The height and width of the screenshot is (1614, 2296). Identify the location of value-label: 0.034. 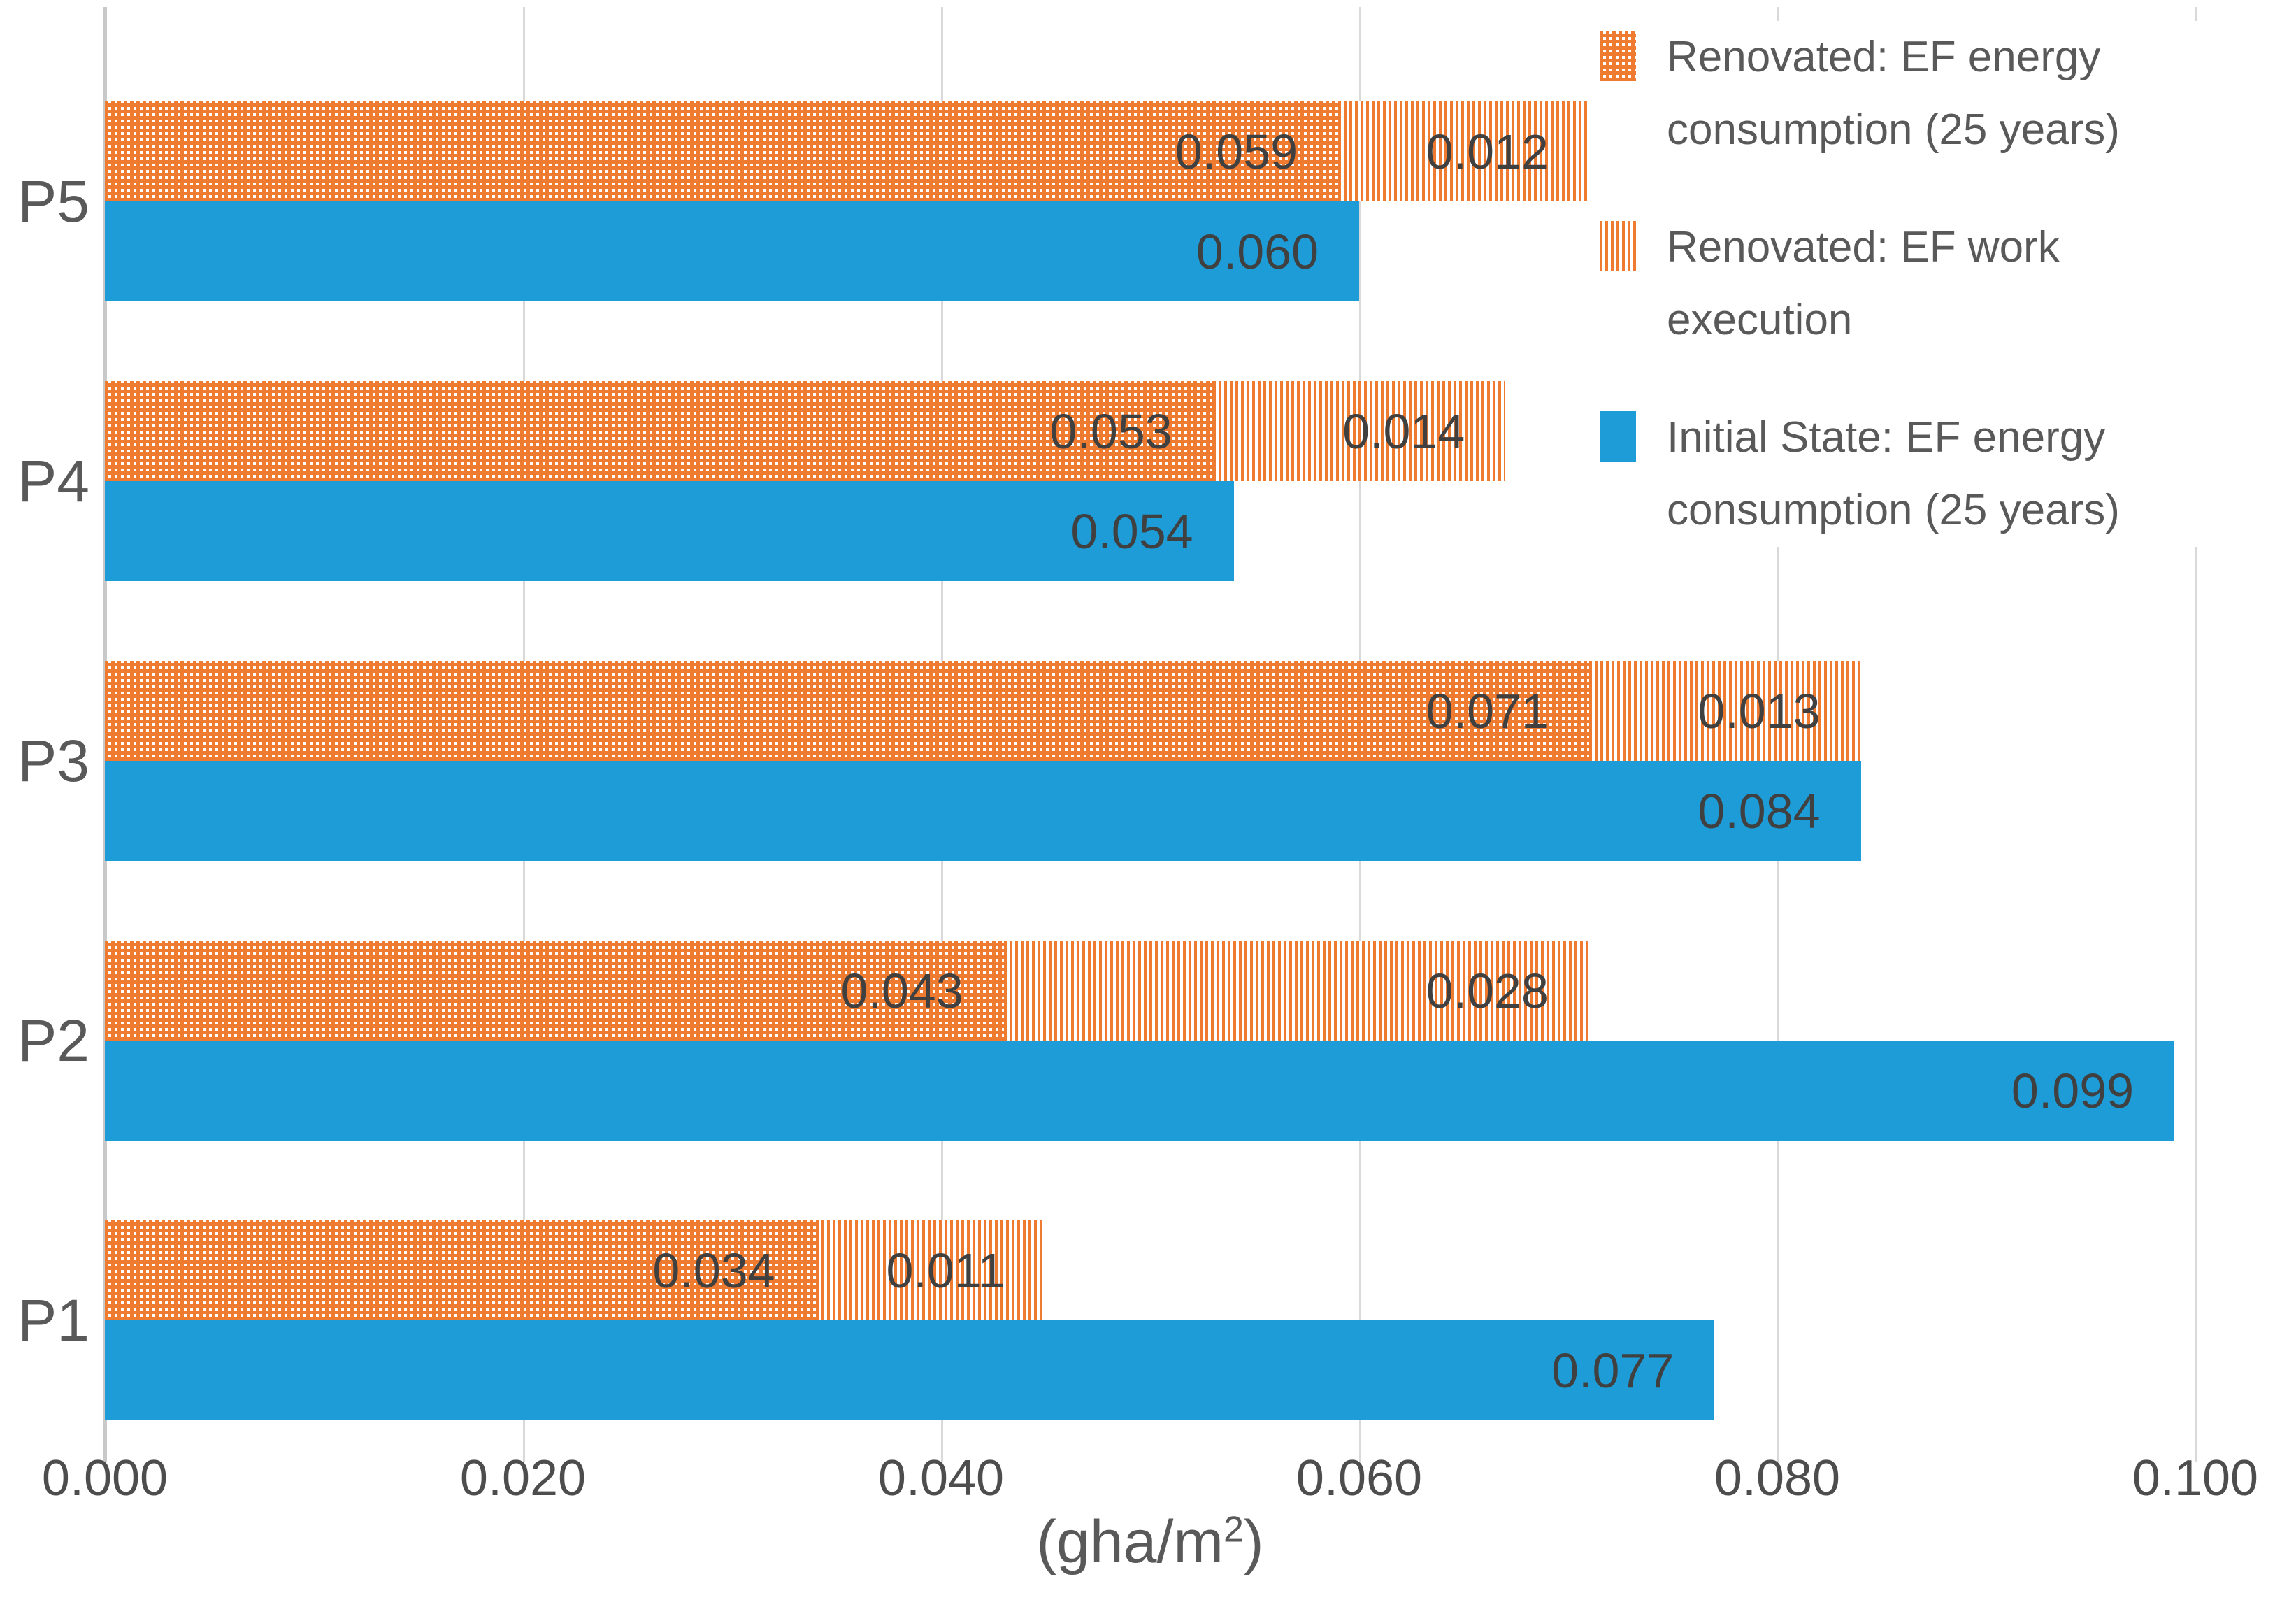
(713, 1270).